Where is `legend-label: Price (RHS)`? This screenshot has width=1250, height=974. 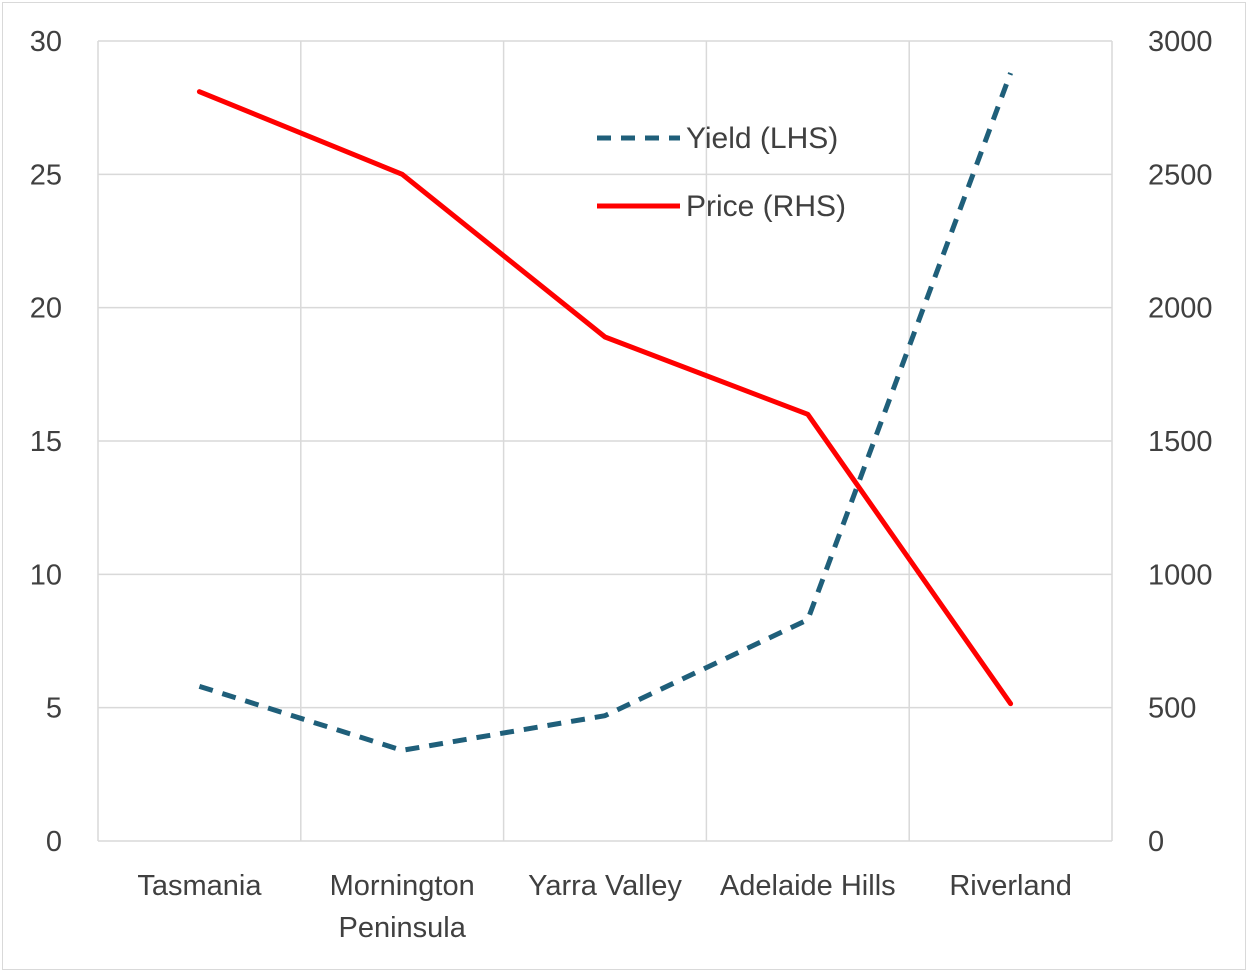 legend-label: Price (RHS) is located at coordinates (766, 206).